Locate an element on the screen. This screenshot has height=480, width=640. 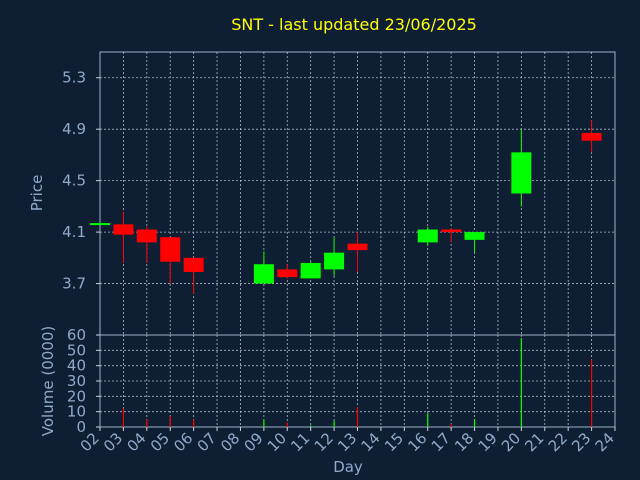
volume-y-tick-label: 10 is located at coordinates (76, 412).